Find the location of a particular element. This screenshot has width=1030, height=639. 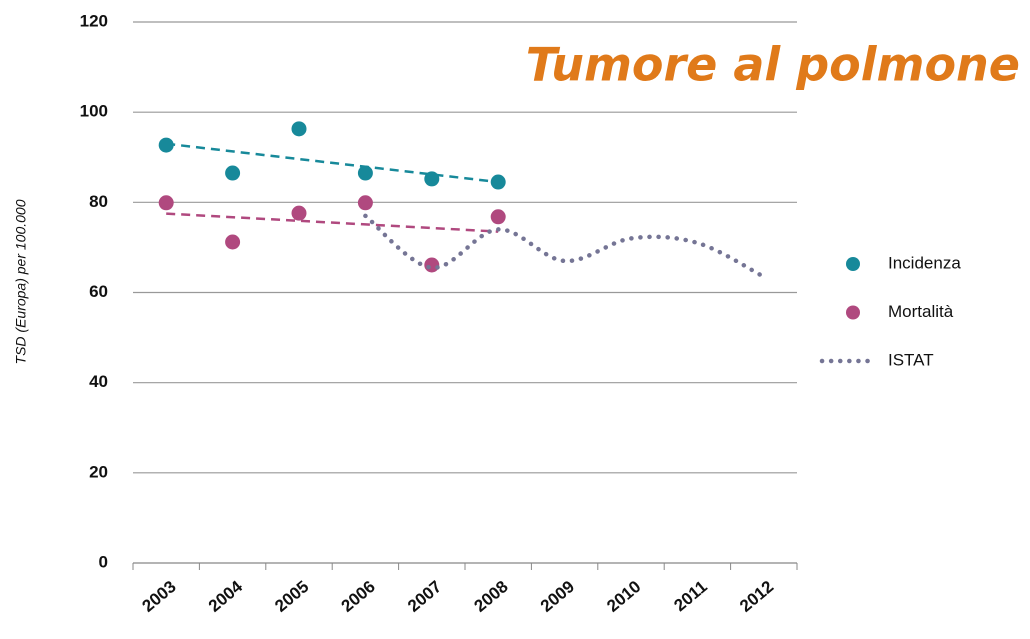

y-tick-label: 20 is located at coordinates (98, 471).